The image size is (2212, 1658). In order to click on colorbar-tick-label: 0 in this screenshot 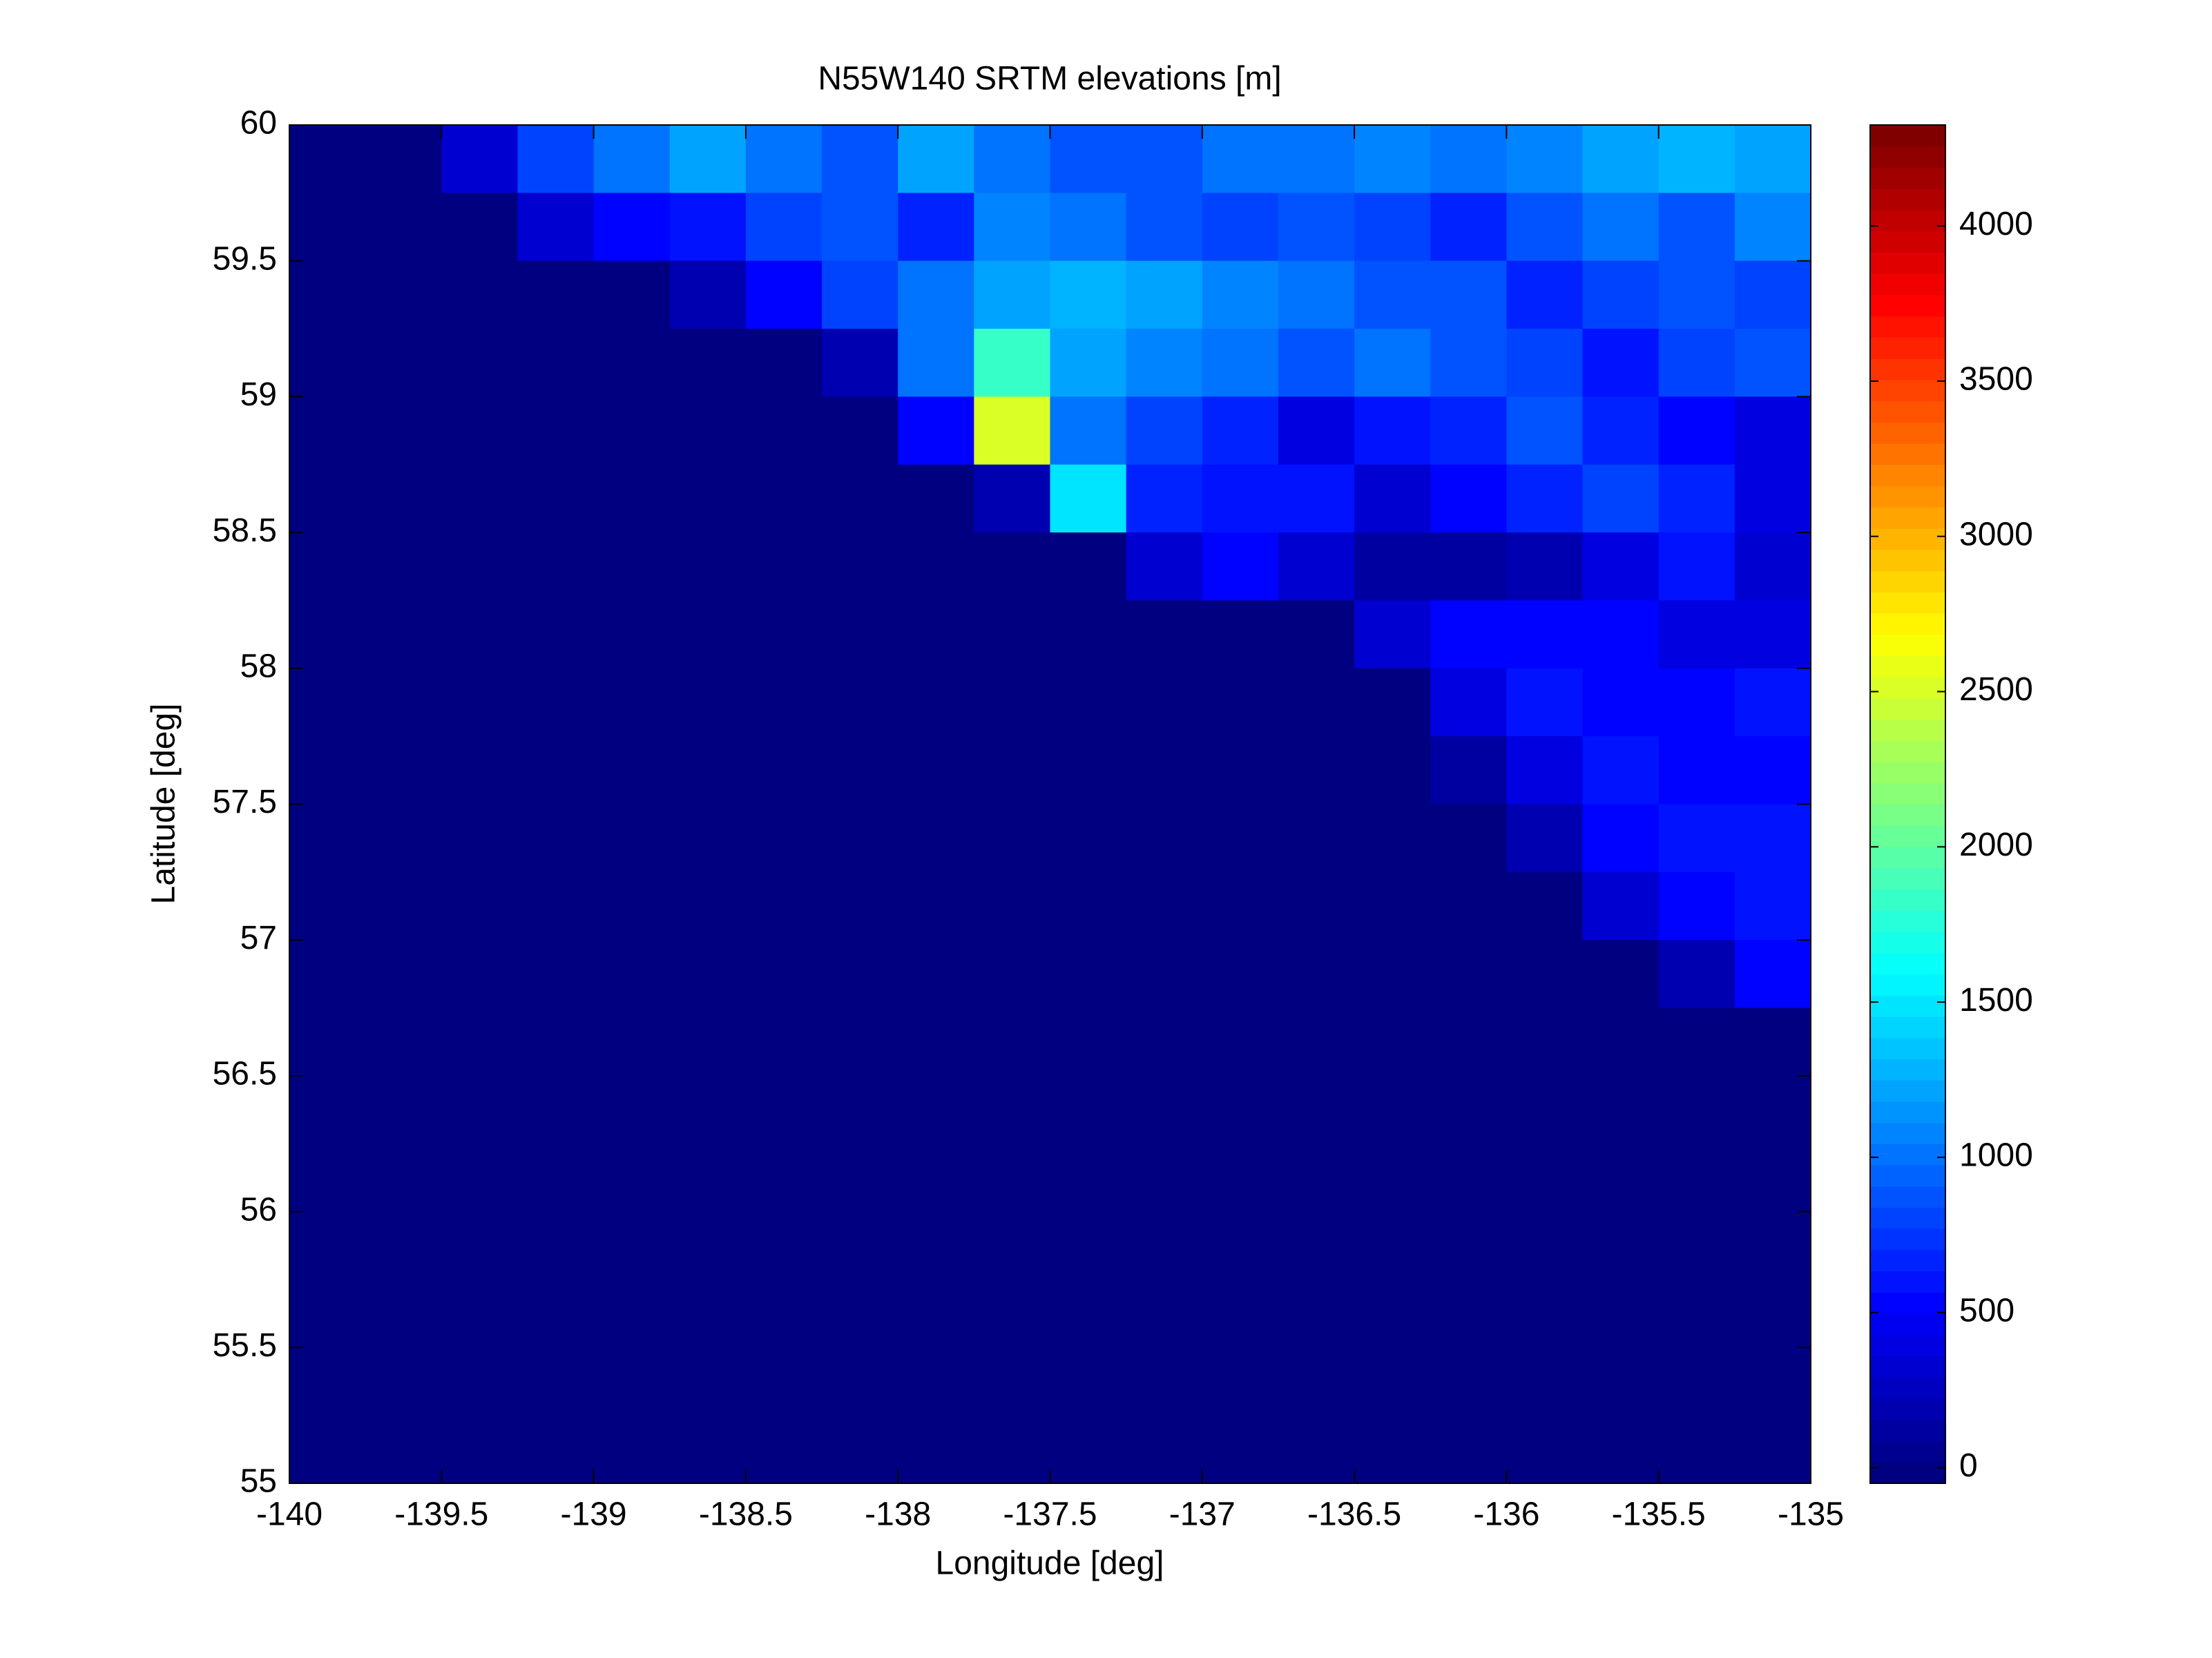, I will do `click(1969, 1465)`.